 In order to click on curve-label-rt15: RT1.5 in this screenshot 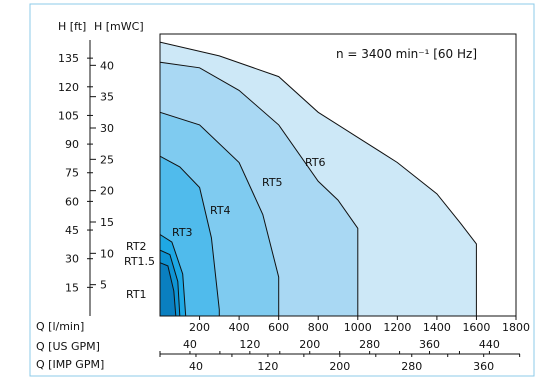, I will do `click(139, 261)`.